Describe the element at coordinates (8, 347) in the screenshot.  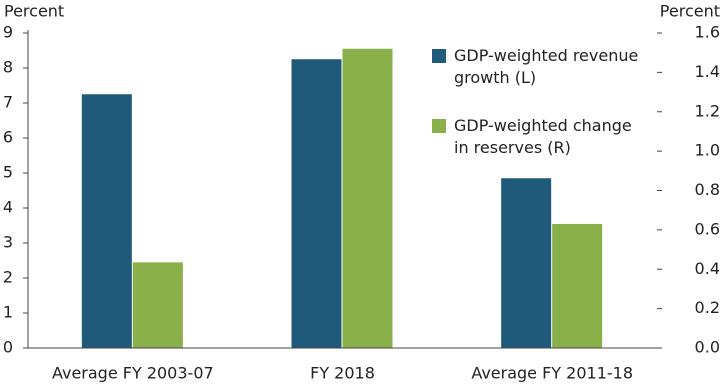
I see `y-tick-label: 0` at that location.